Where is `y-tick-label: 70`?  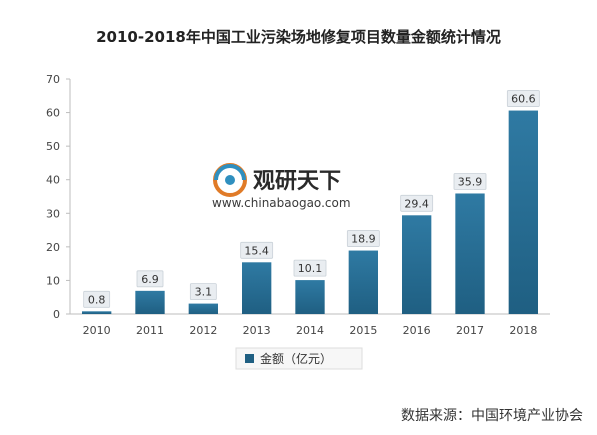
y-tick-label: 70 is located at coordinates (53, 79).